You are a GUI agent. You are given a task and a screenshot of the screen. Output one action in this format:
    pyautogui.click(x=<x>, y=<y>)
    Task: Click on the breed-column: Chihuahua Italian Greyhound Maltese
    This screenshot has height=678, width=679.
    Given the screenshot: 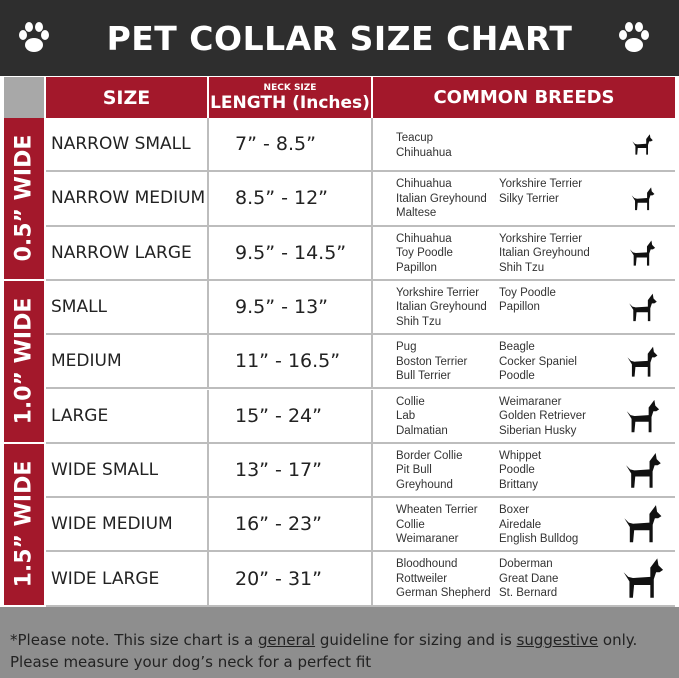 What is the action you would take?
    pyautogui.click(x=451, y=199)
    